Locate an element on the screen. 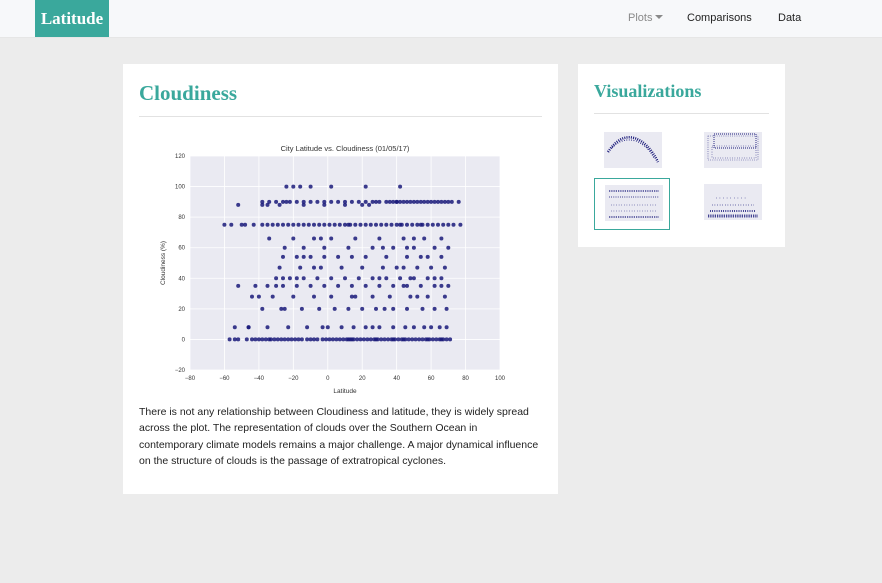  nav-data-link: Data is located at coordinates (790, 18).